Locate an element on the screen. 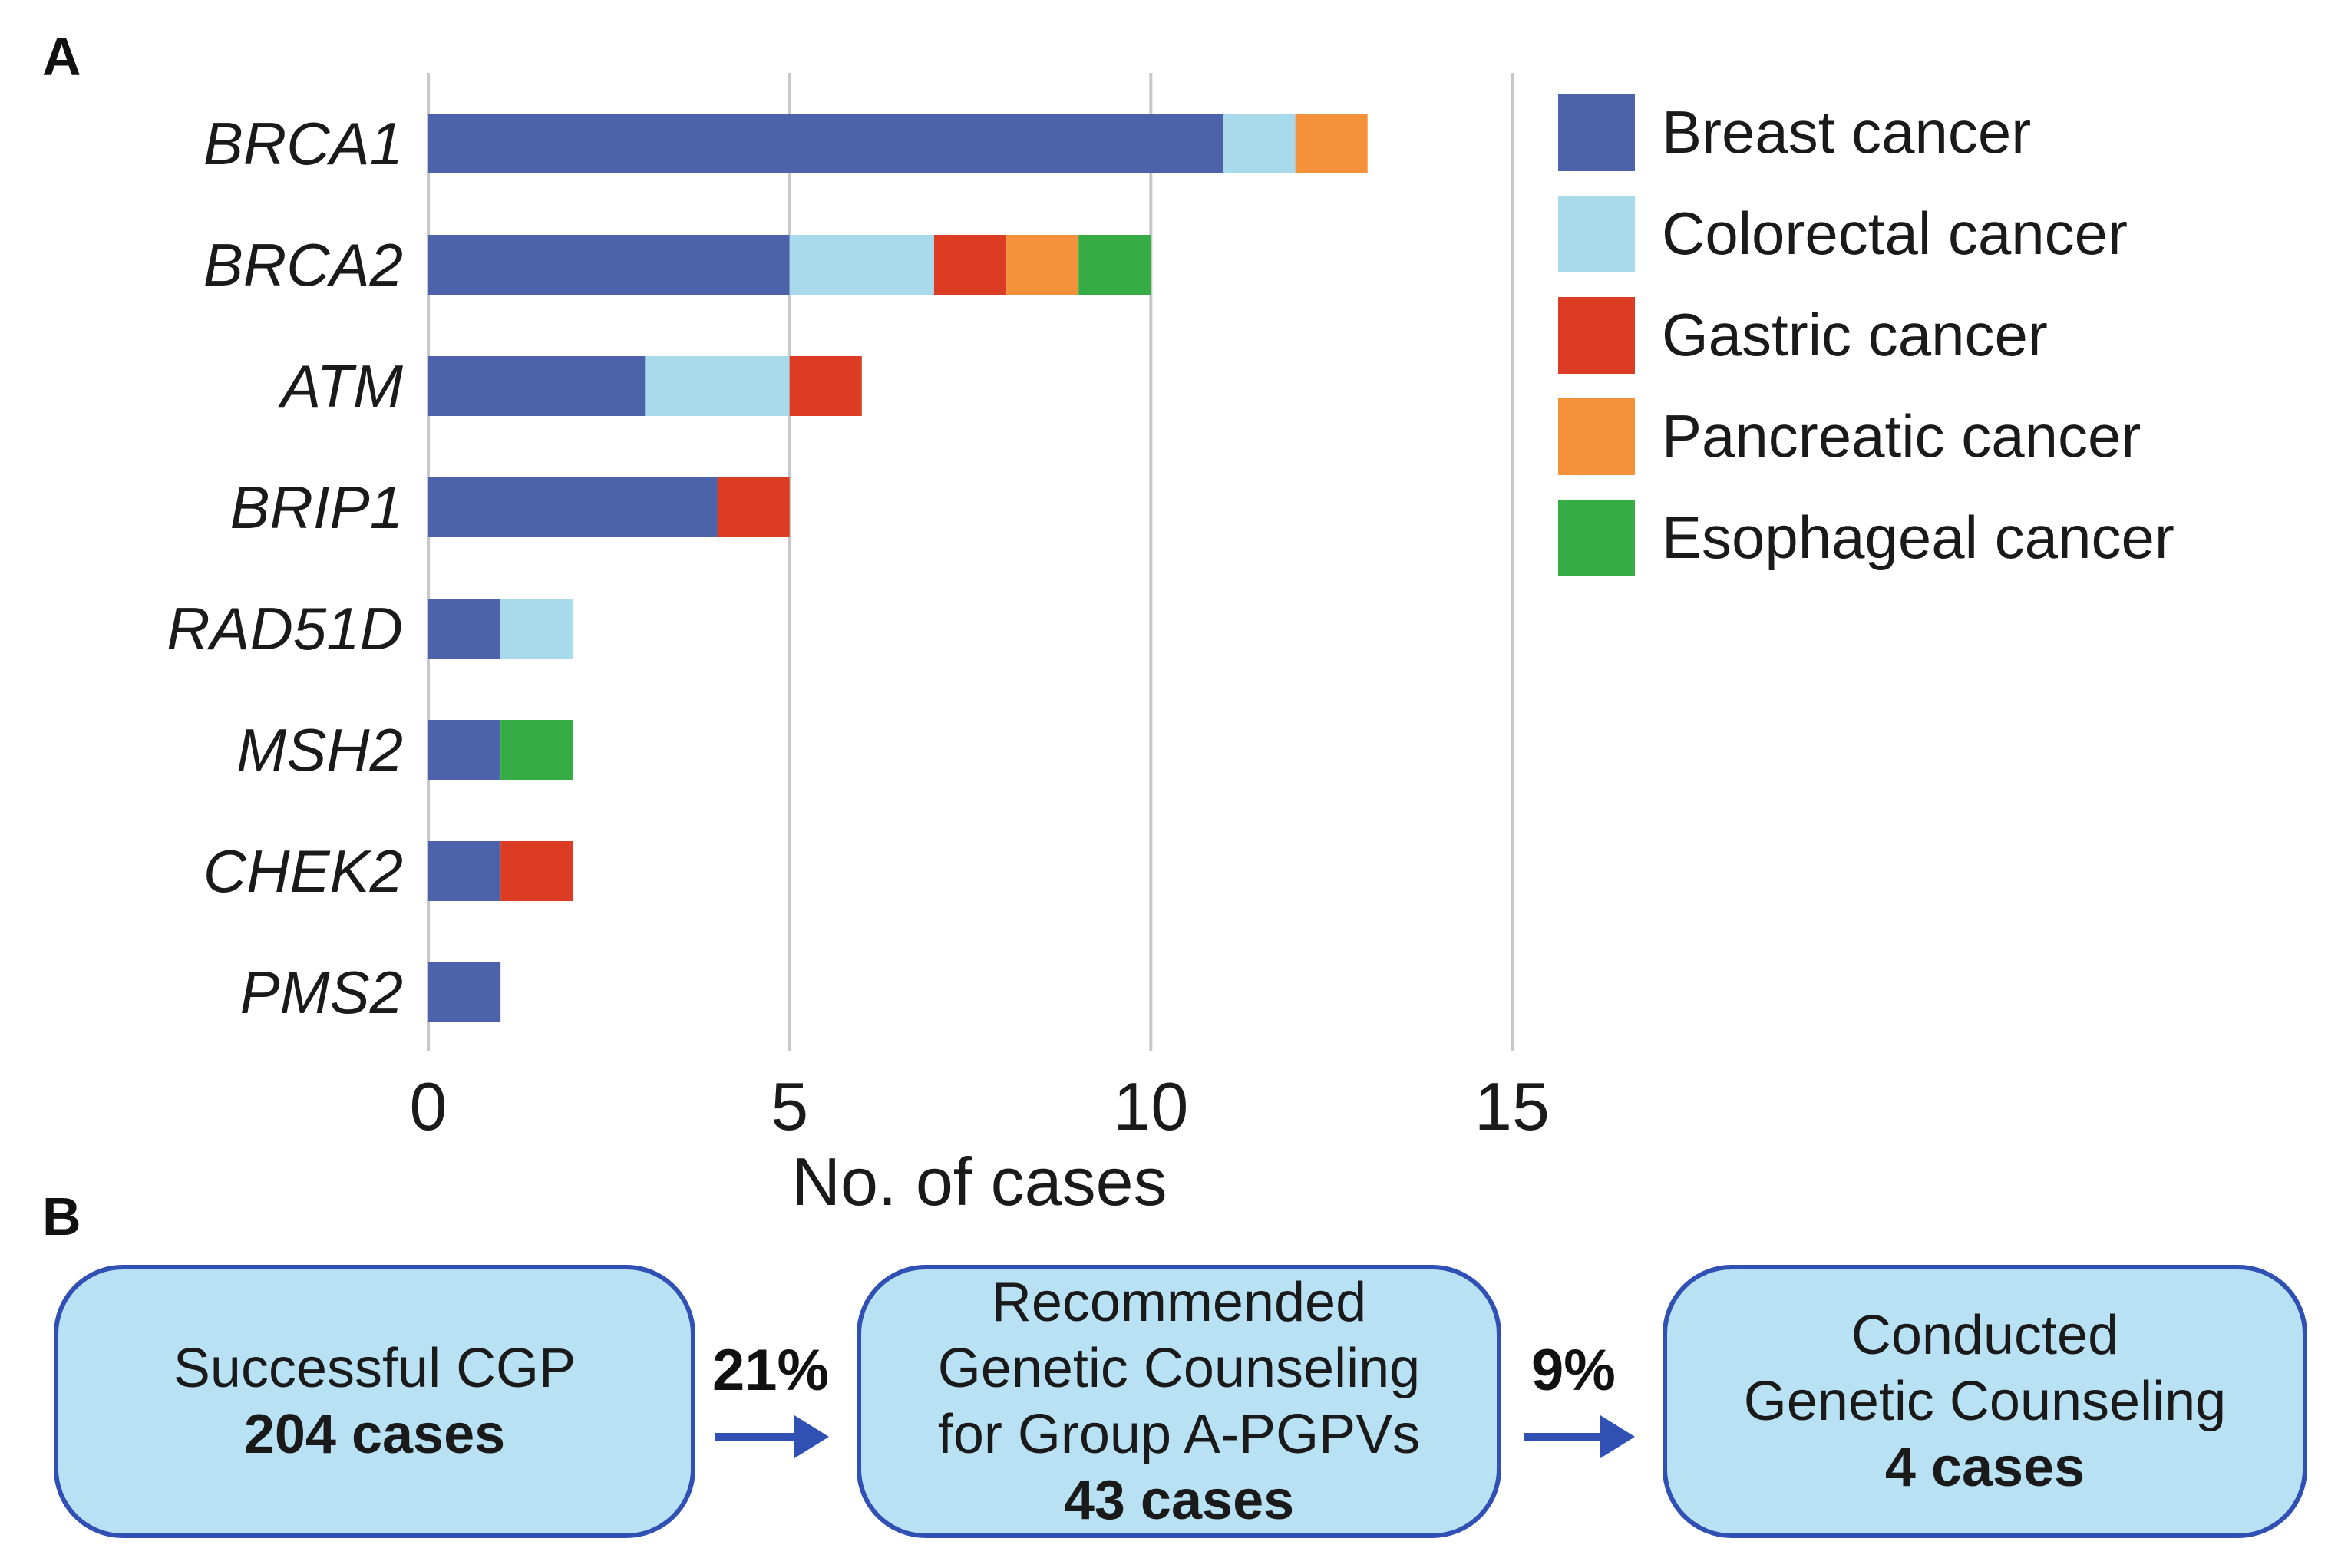  category-label-pms2: PMS2 is located at coordinates (321, 992).